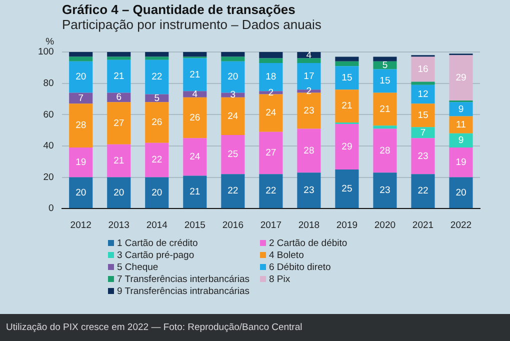 The height and width of the screenshot is (341, 510). I want to click on data-label: 12, so click(423, 94).